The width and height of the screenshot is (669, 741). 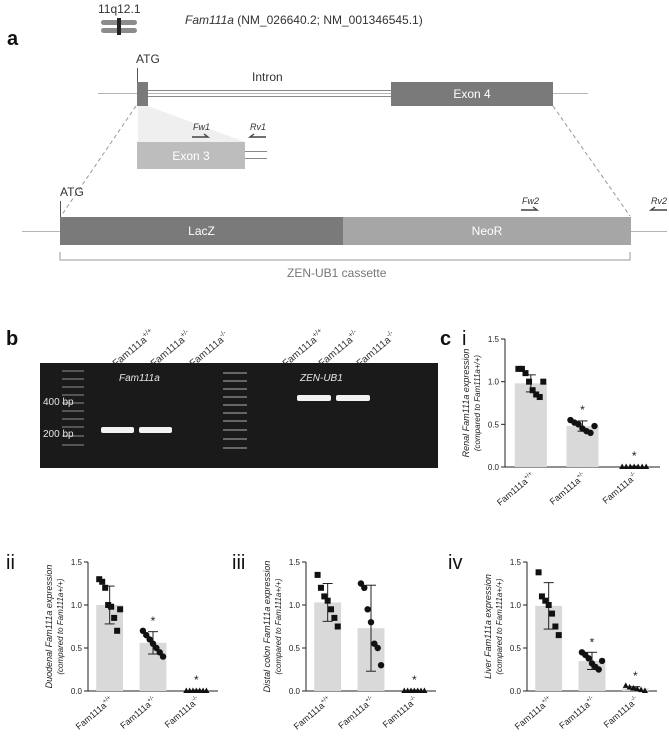 What do you see at coordinates (345, 256) in the screenshot?
I see `cassette-bracket` at bounding box center [345, 256].